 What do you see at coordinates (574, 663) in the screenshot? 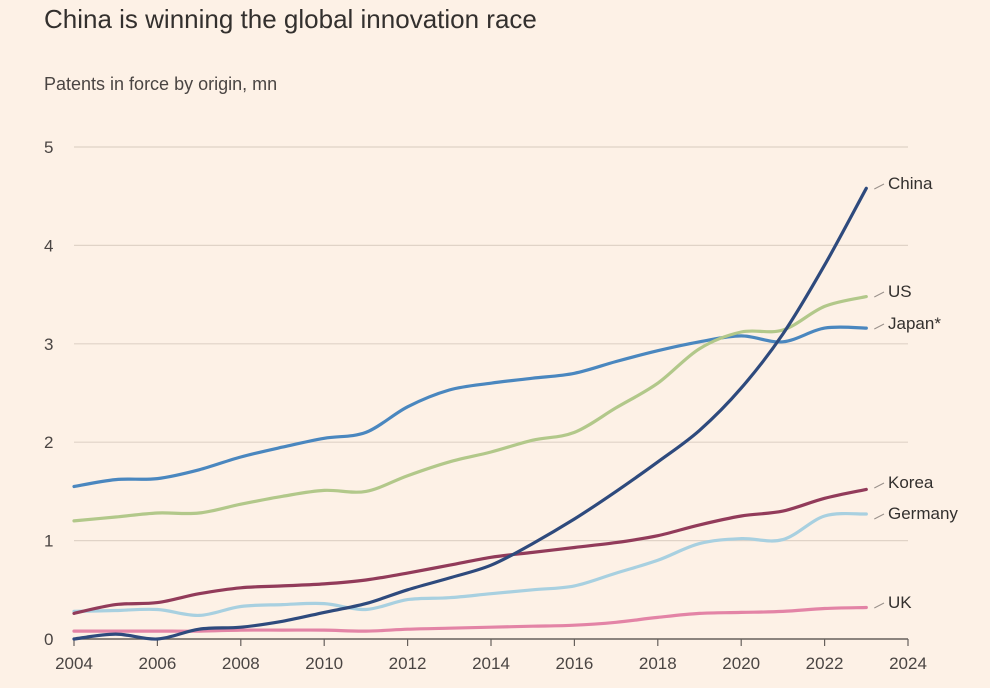
I see `x-tick-label: 2016` at bounding box center [574, 663].